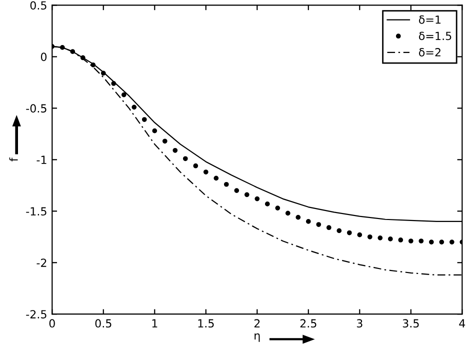  What do you see at coordinates (308, 323) in the screenshot?
I see `x-tick-label: 2.5` at bounding box center [308, 323].